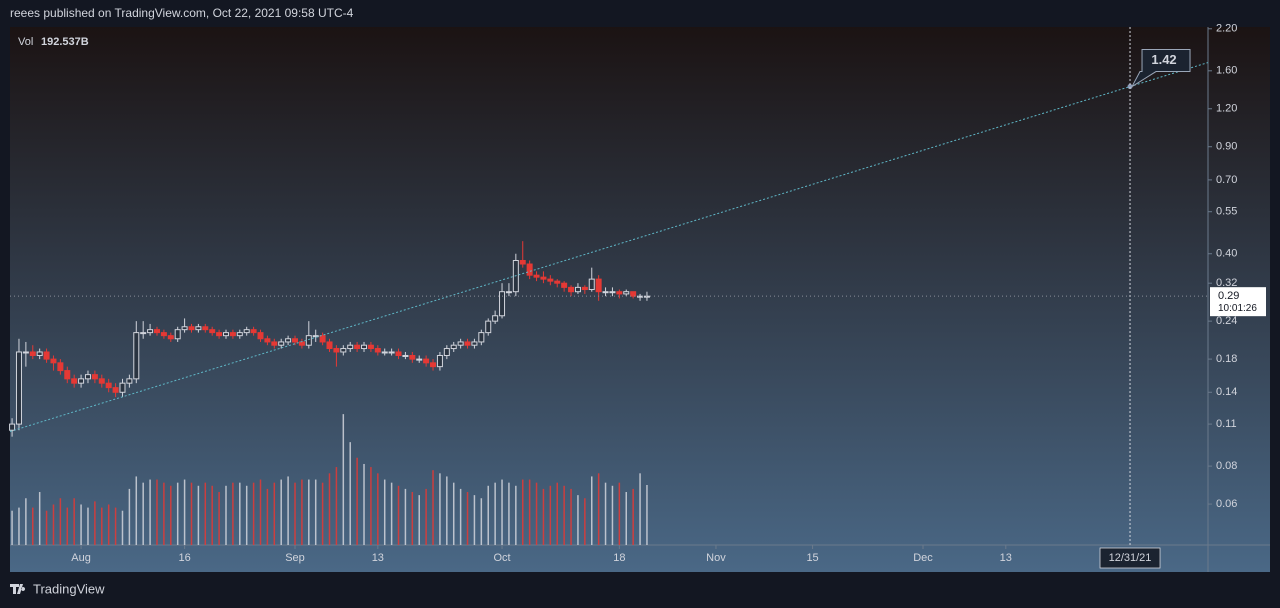  I want to click on y-tick-label: 0.55, so click(1226, 212).